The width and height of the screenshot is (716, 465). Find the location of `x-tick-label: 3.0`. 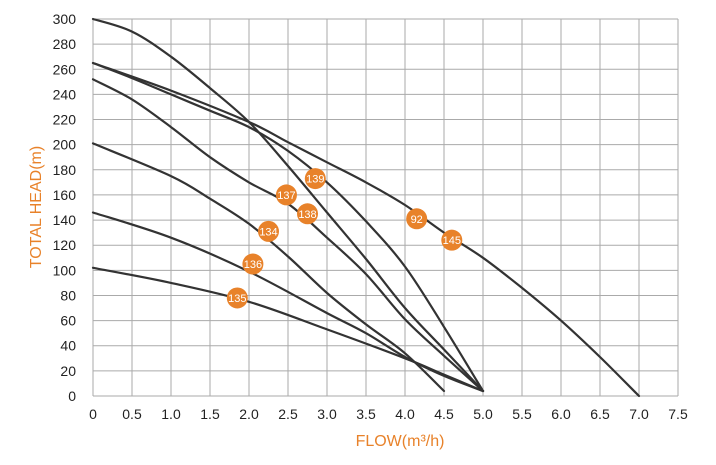

x-tick-label: 3.0 is located at coordinates (327, 414).